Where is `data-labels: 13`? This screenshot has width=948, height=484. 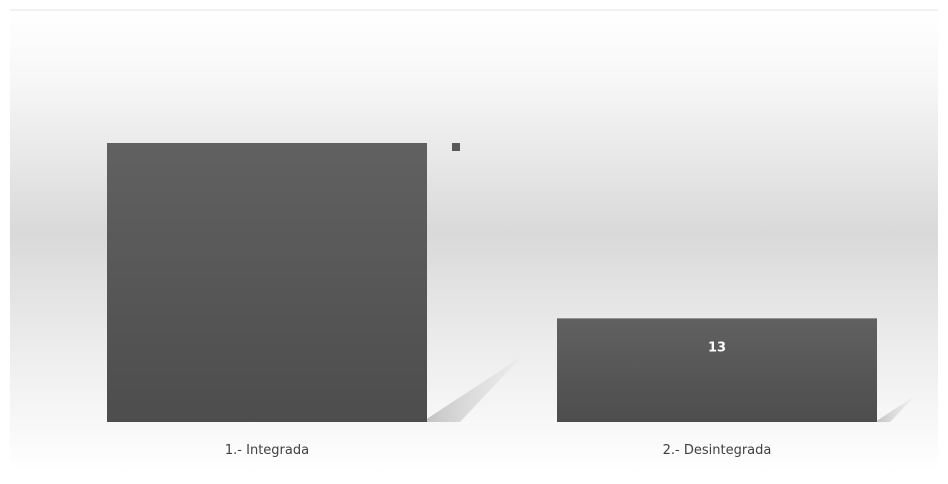
data-labels: 13 is located at coordinates (717, 347).